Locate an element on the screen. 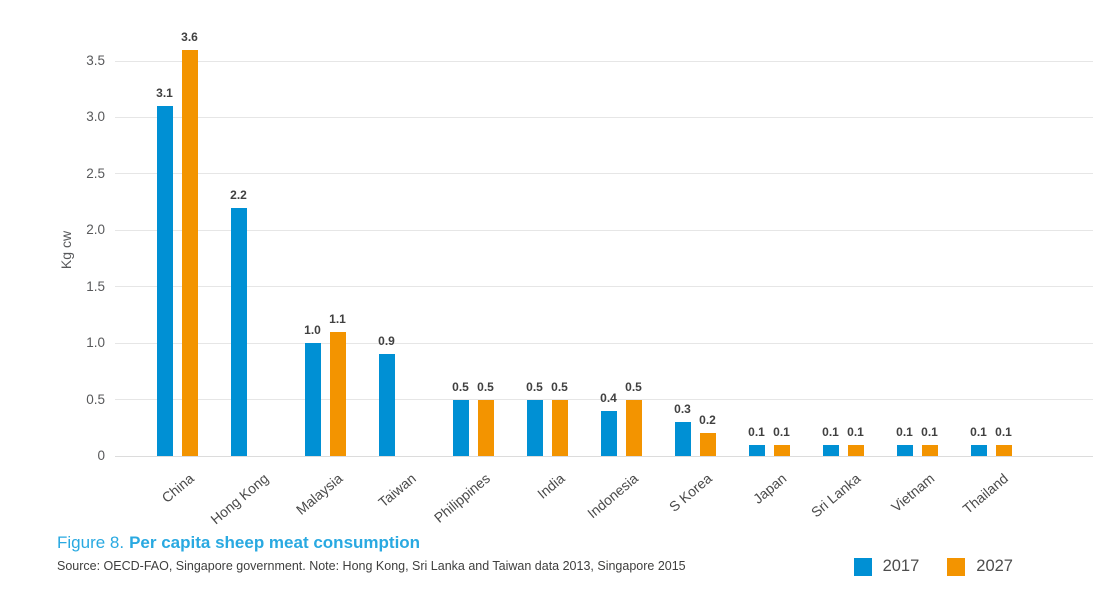 This screenshot has height=594, width=1106. bar-2027-india is located at coordinates (559, 427).